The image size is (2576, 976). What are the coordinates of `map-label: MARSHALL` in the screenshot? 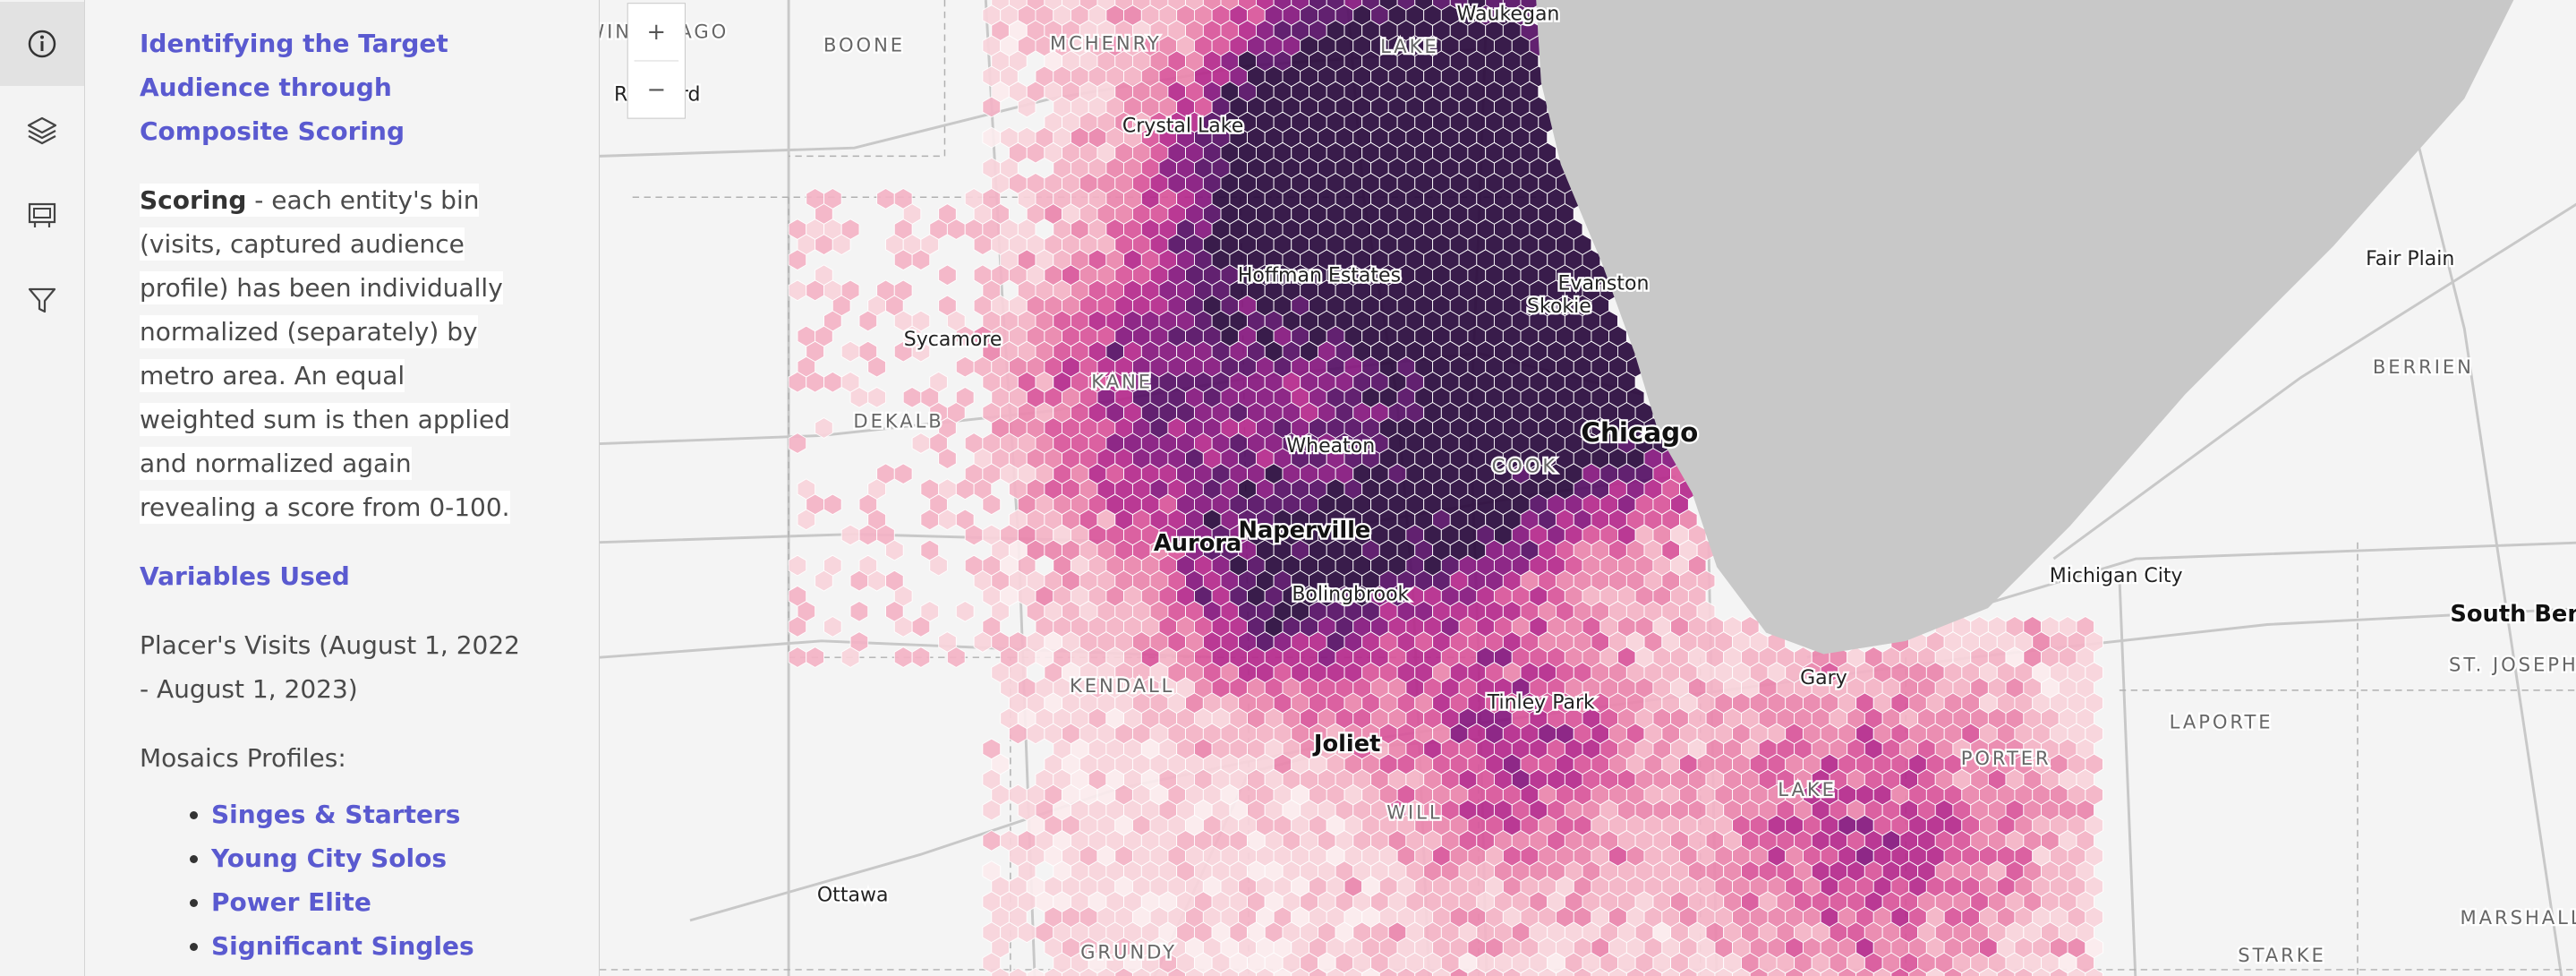 It's located at (2518, 918).